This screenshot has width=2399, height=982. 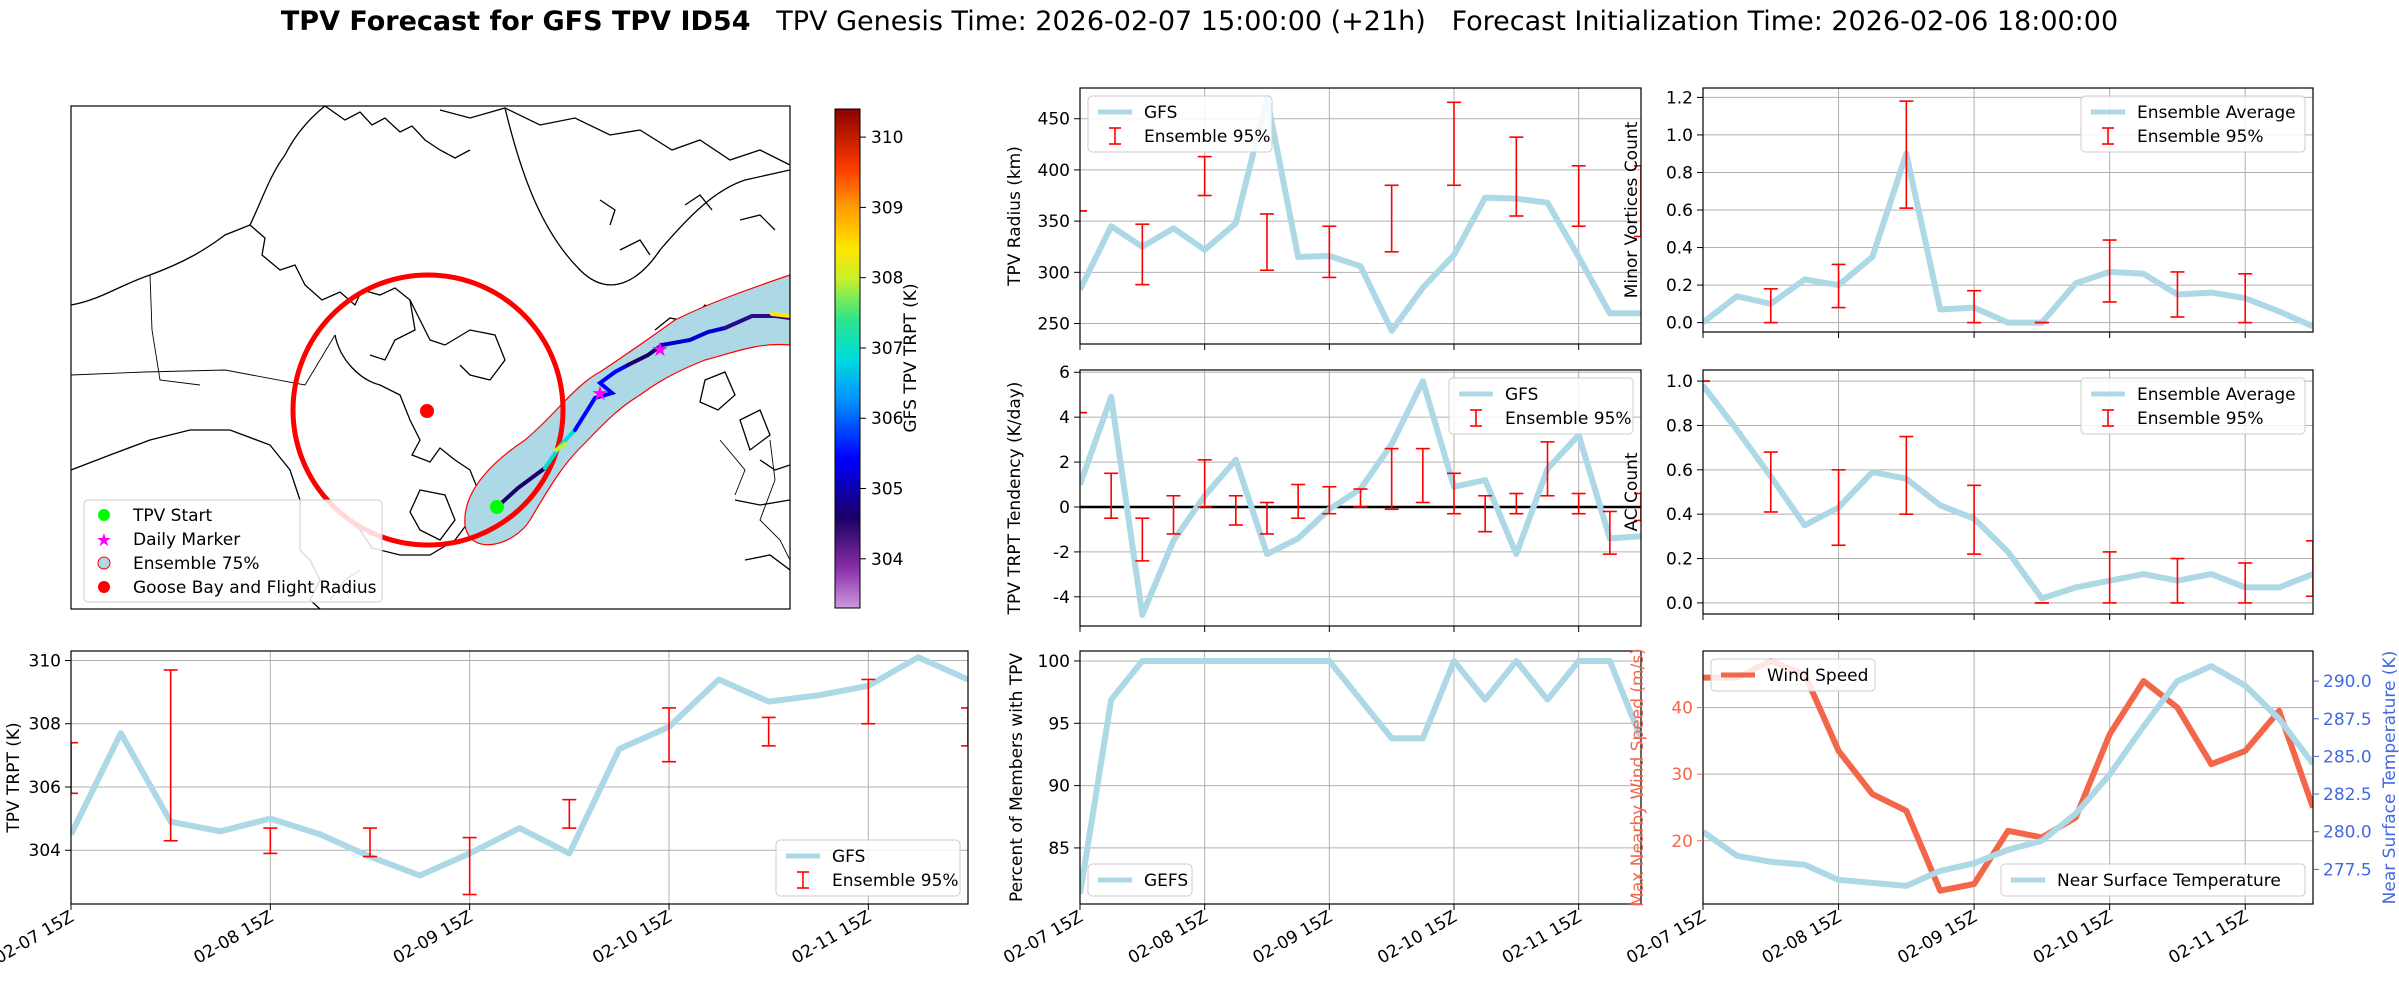 What do you see at coordinates (687, 225) in the screenshot?
I see `coastline-arctic-bits` at bounding box center [687, 225].